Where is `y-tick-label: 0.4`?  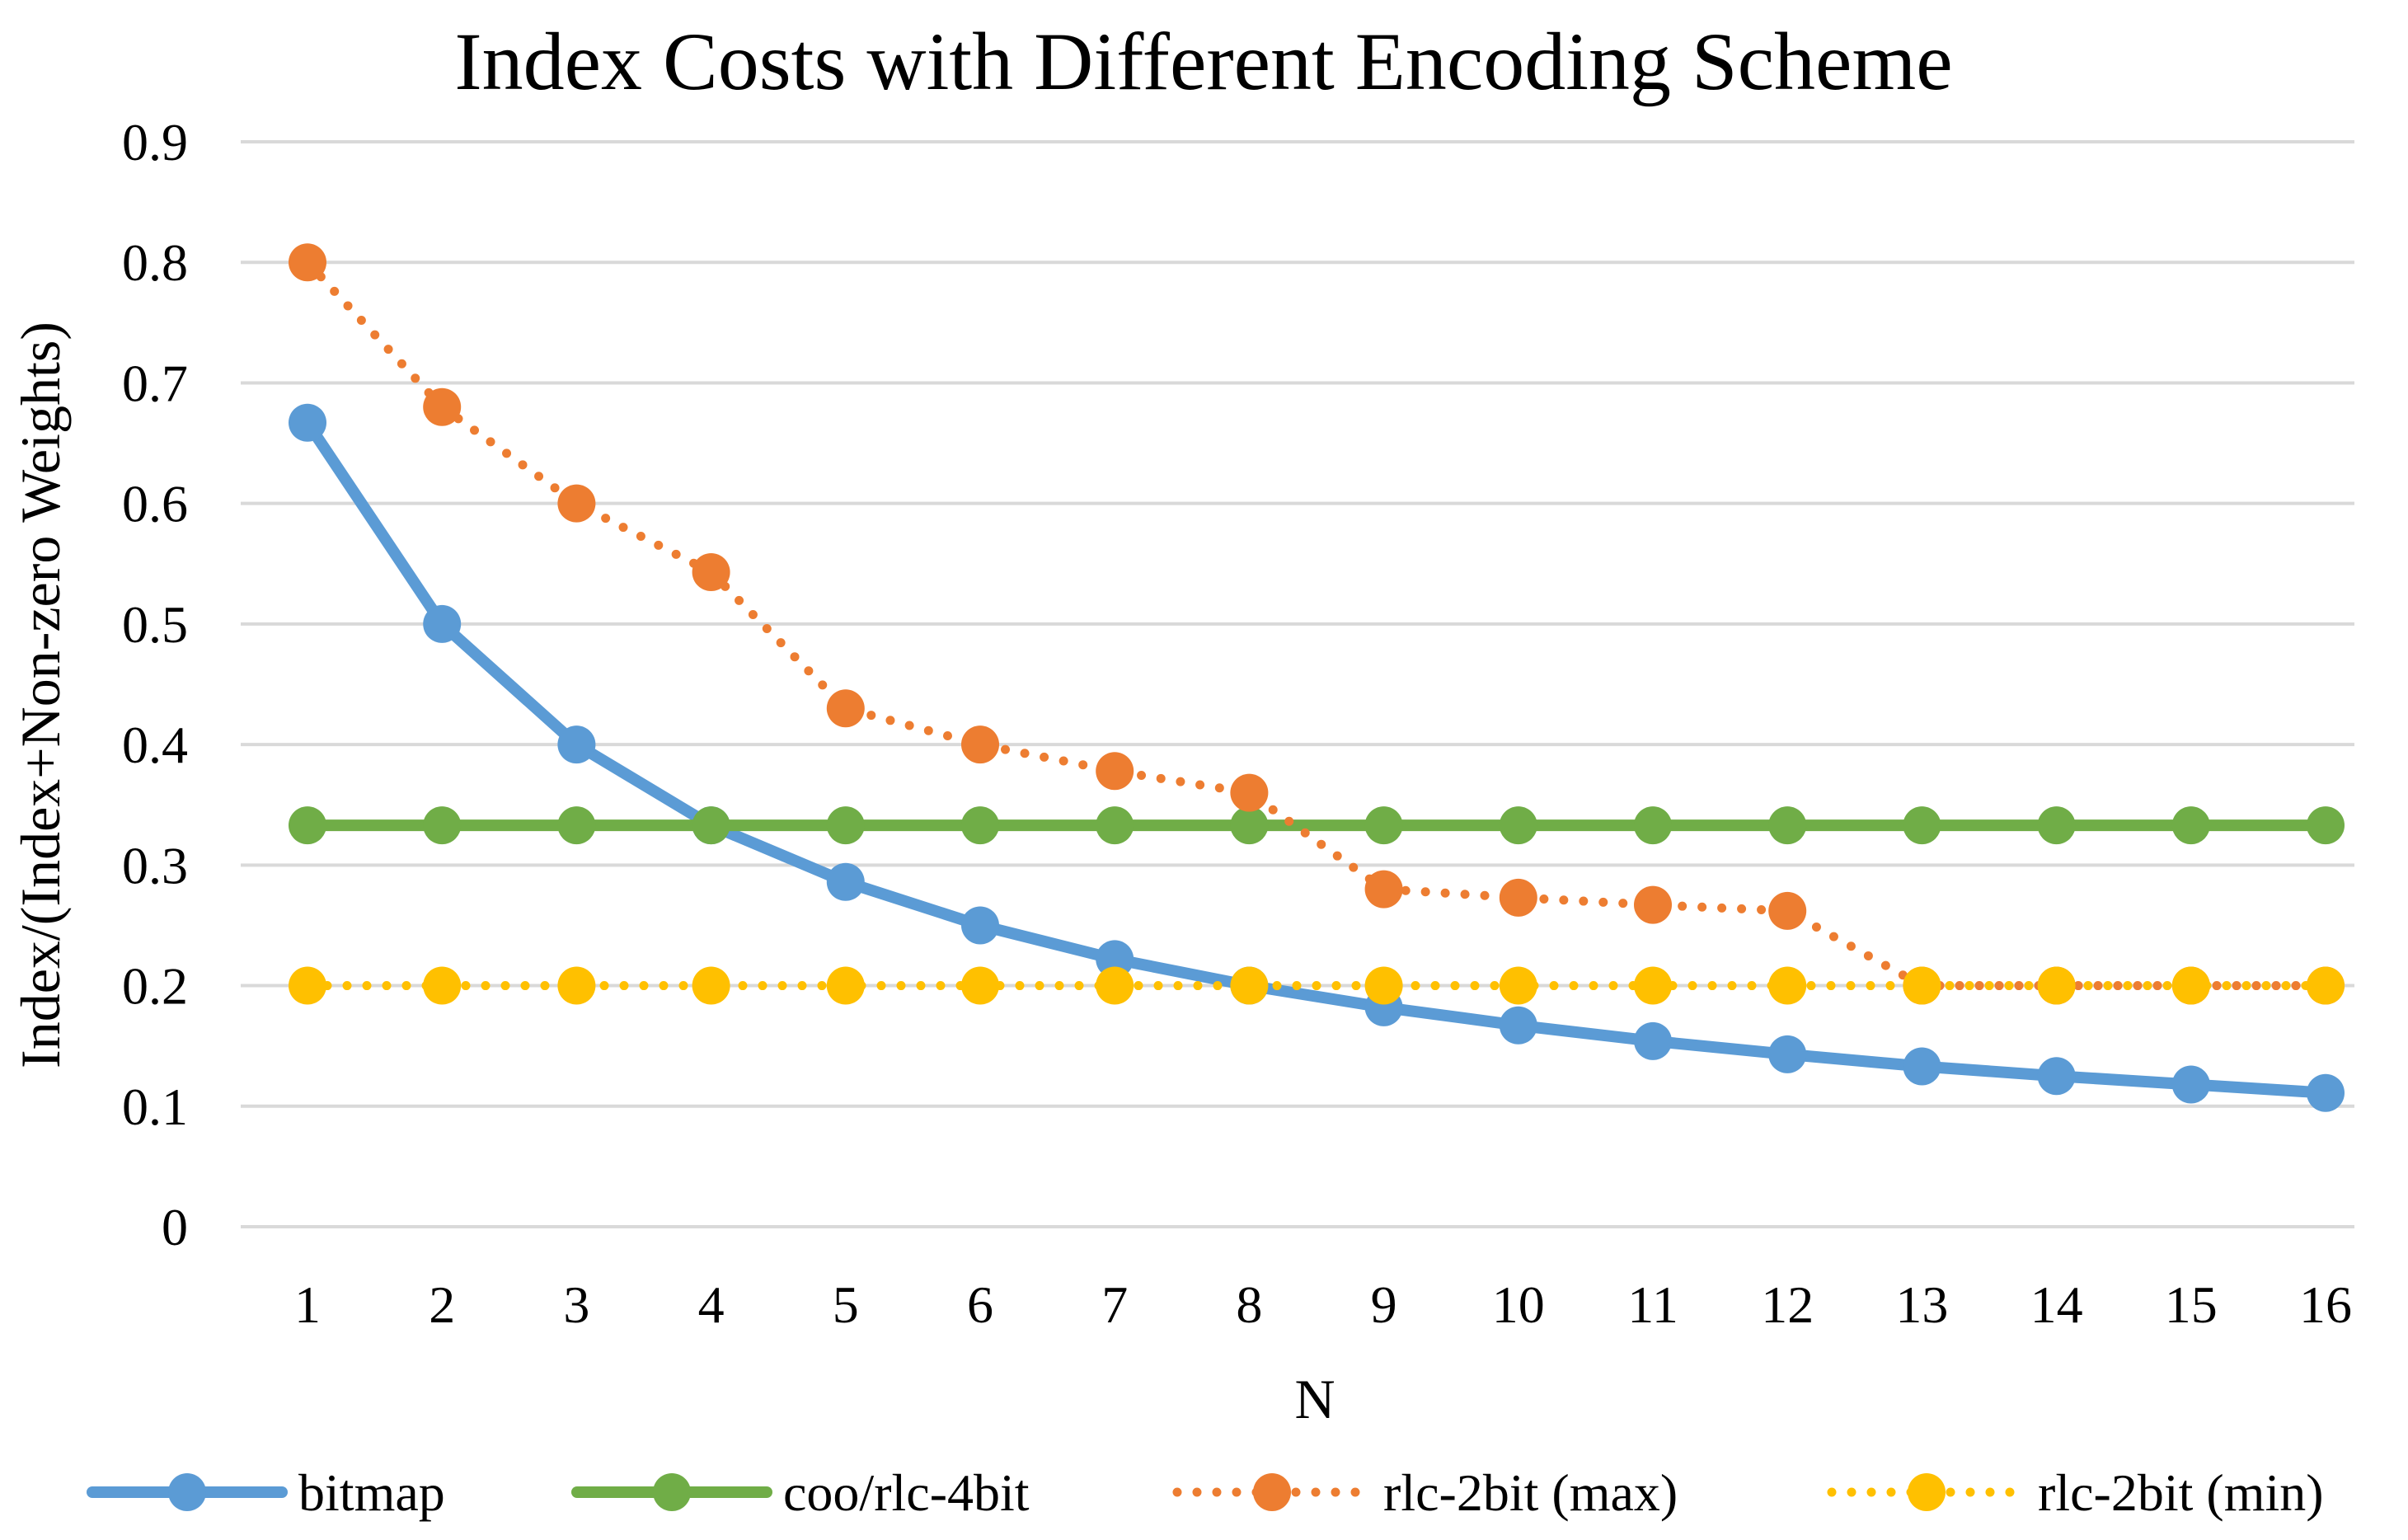 y-tick-label: 0.4 is located at coordinates (155, 745).